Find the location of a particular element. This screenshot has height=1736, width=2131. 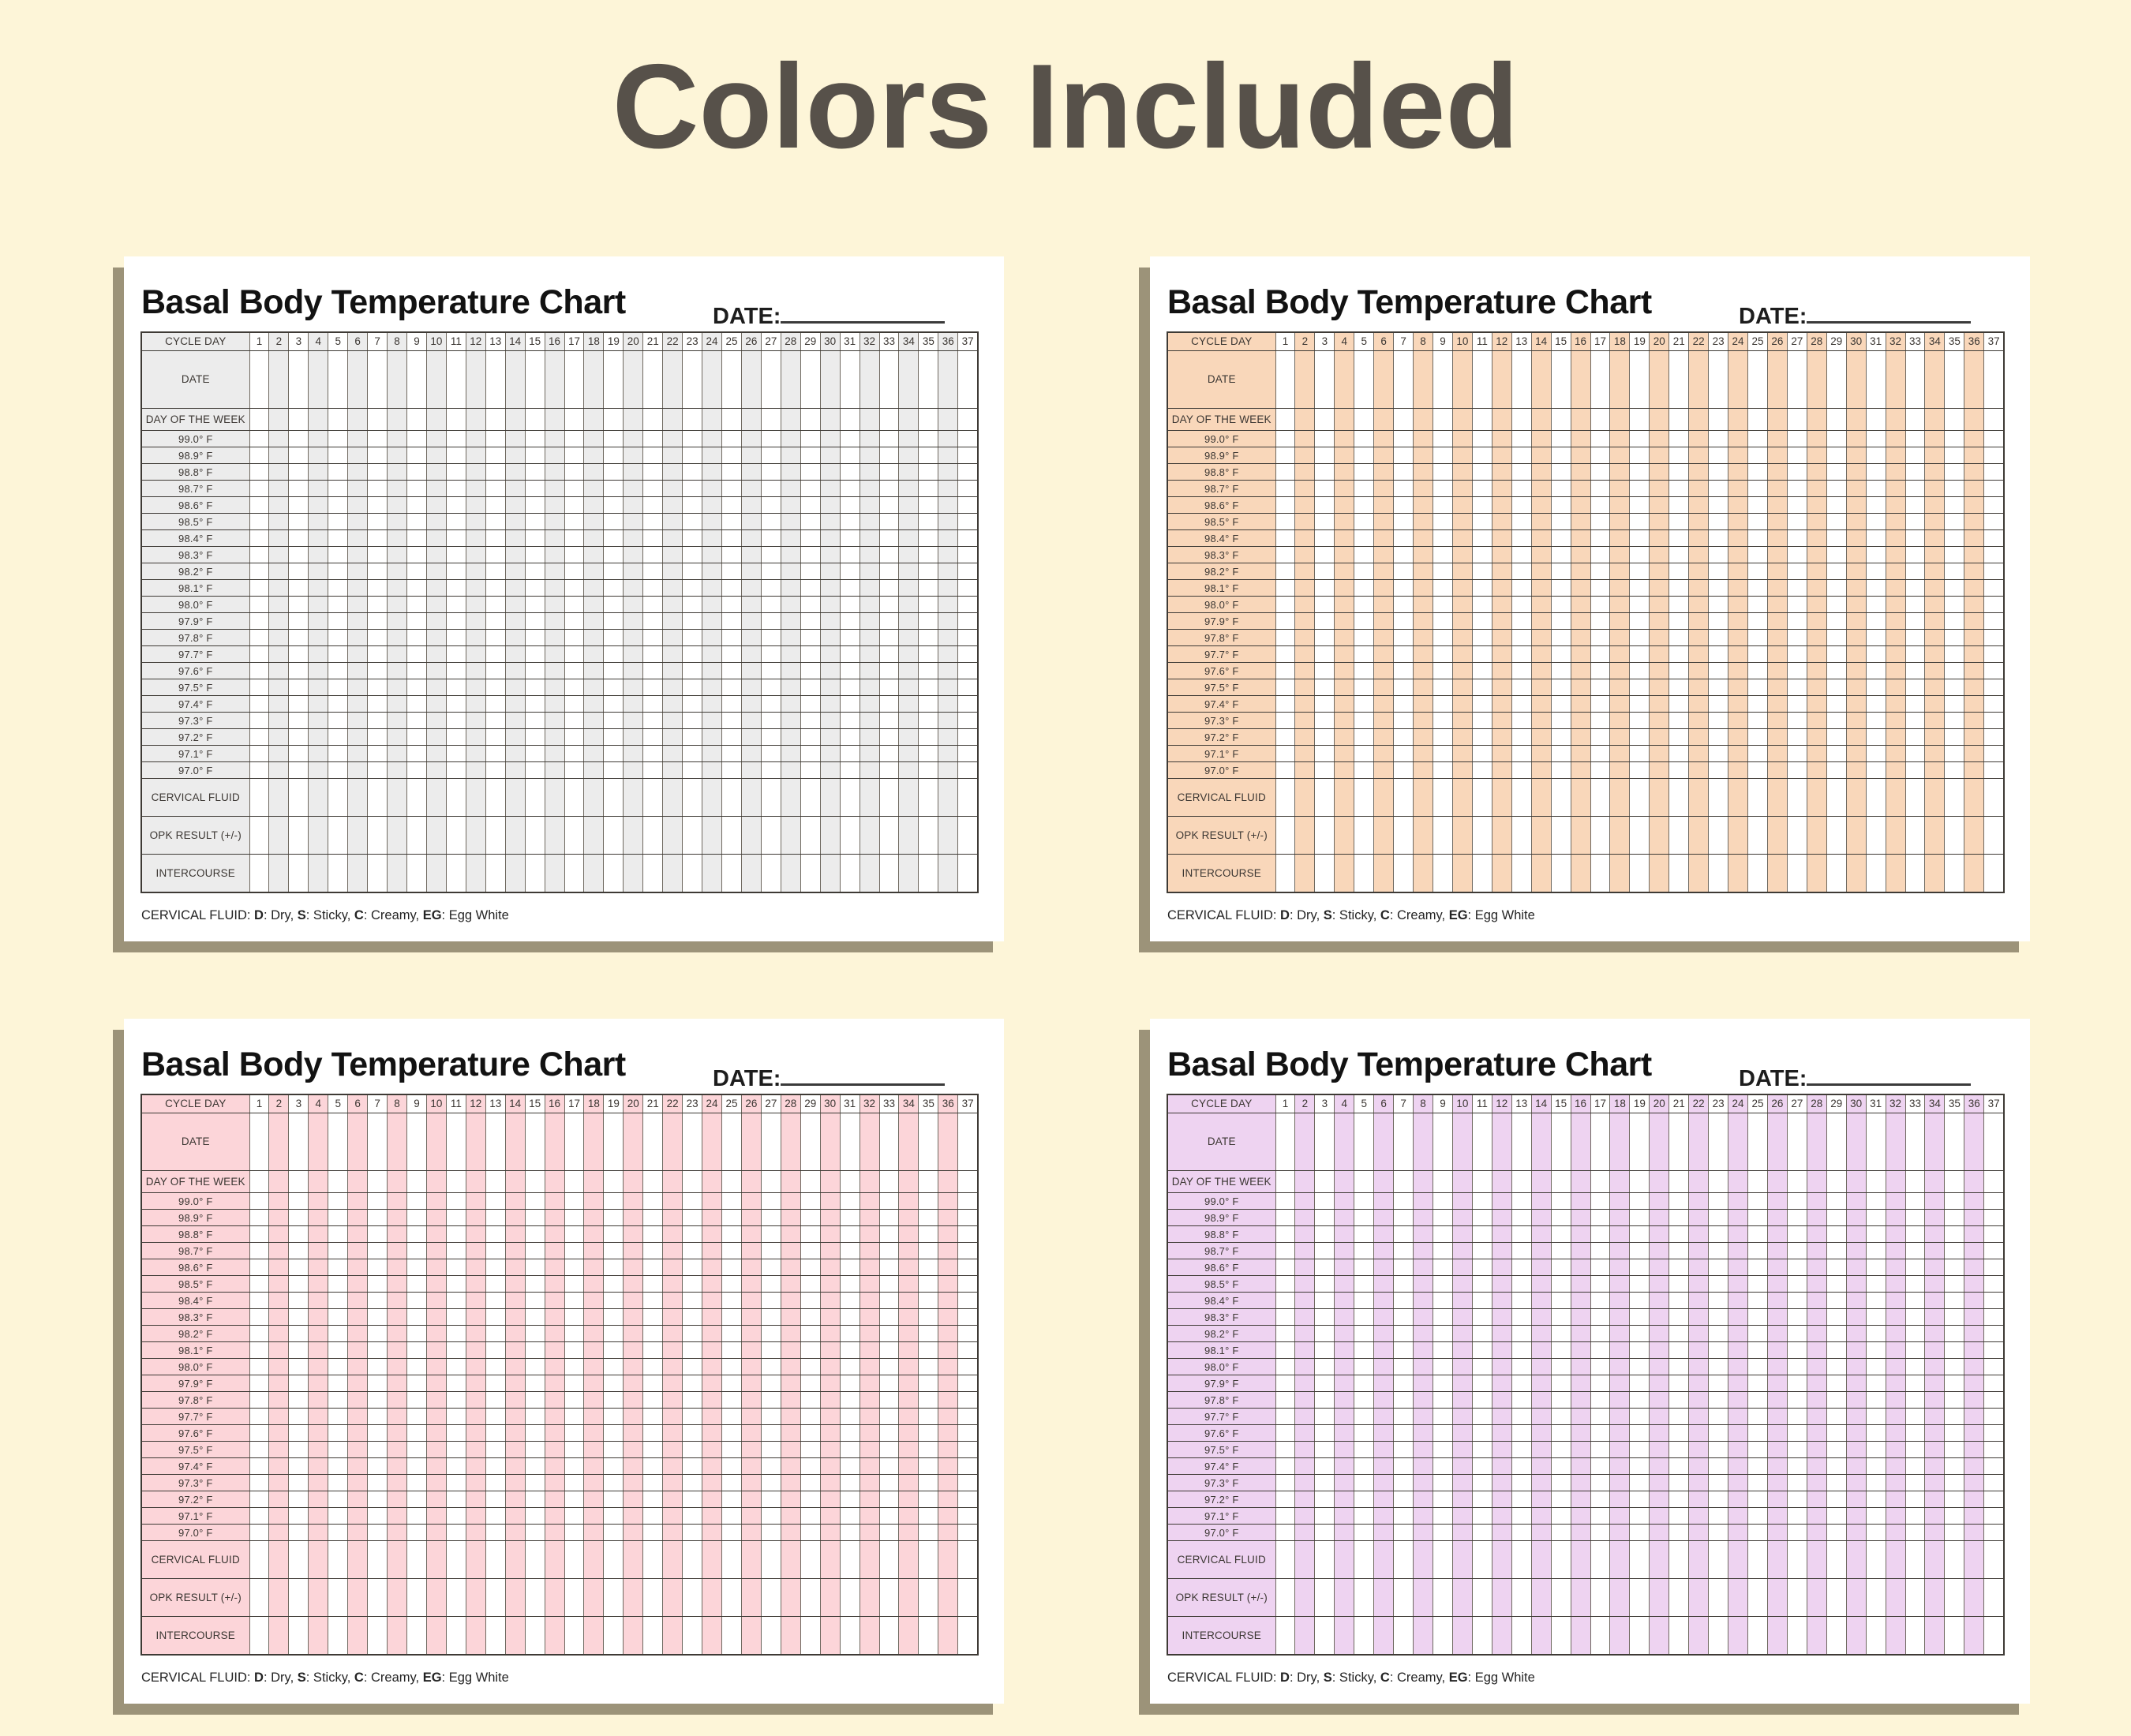

day-number-cell: 2 is located at coordinates (279, 1103).